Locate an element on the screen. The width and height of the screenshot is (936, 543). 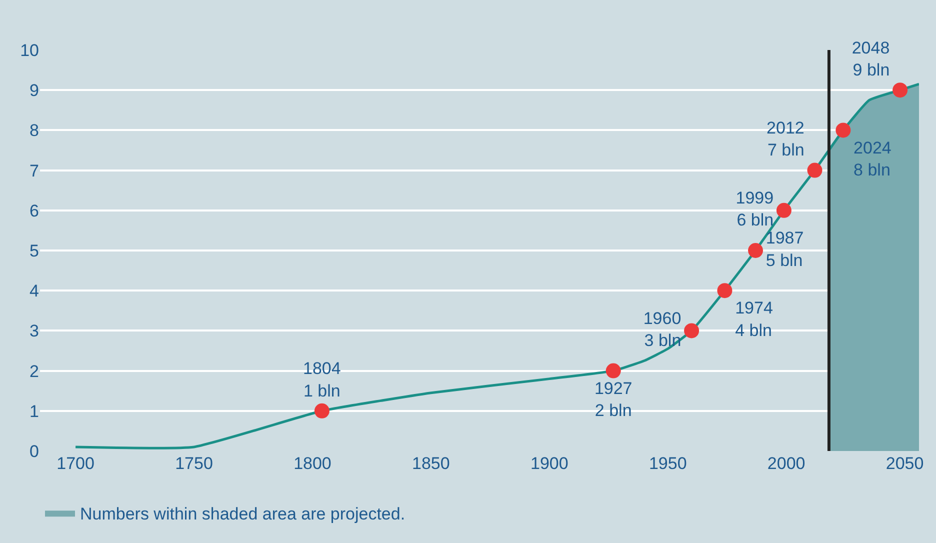
y-tick-label: 0 is located at coordinates (34, 451).